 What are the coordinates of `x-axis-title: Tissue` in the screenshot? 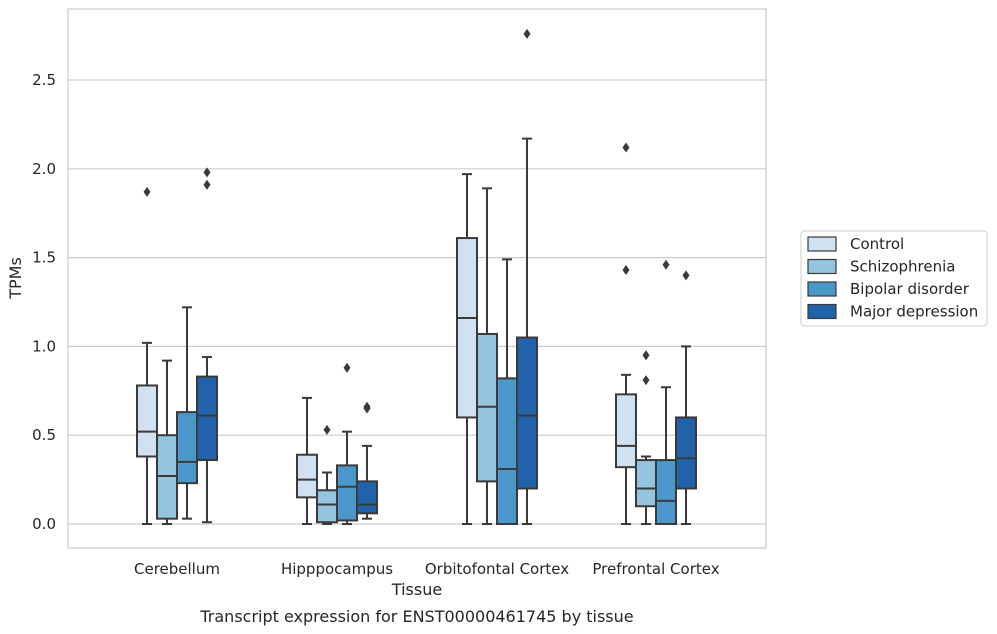 It's located at (416, 589).